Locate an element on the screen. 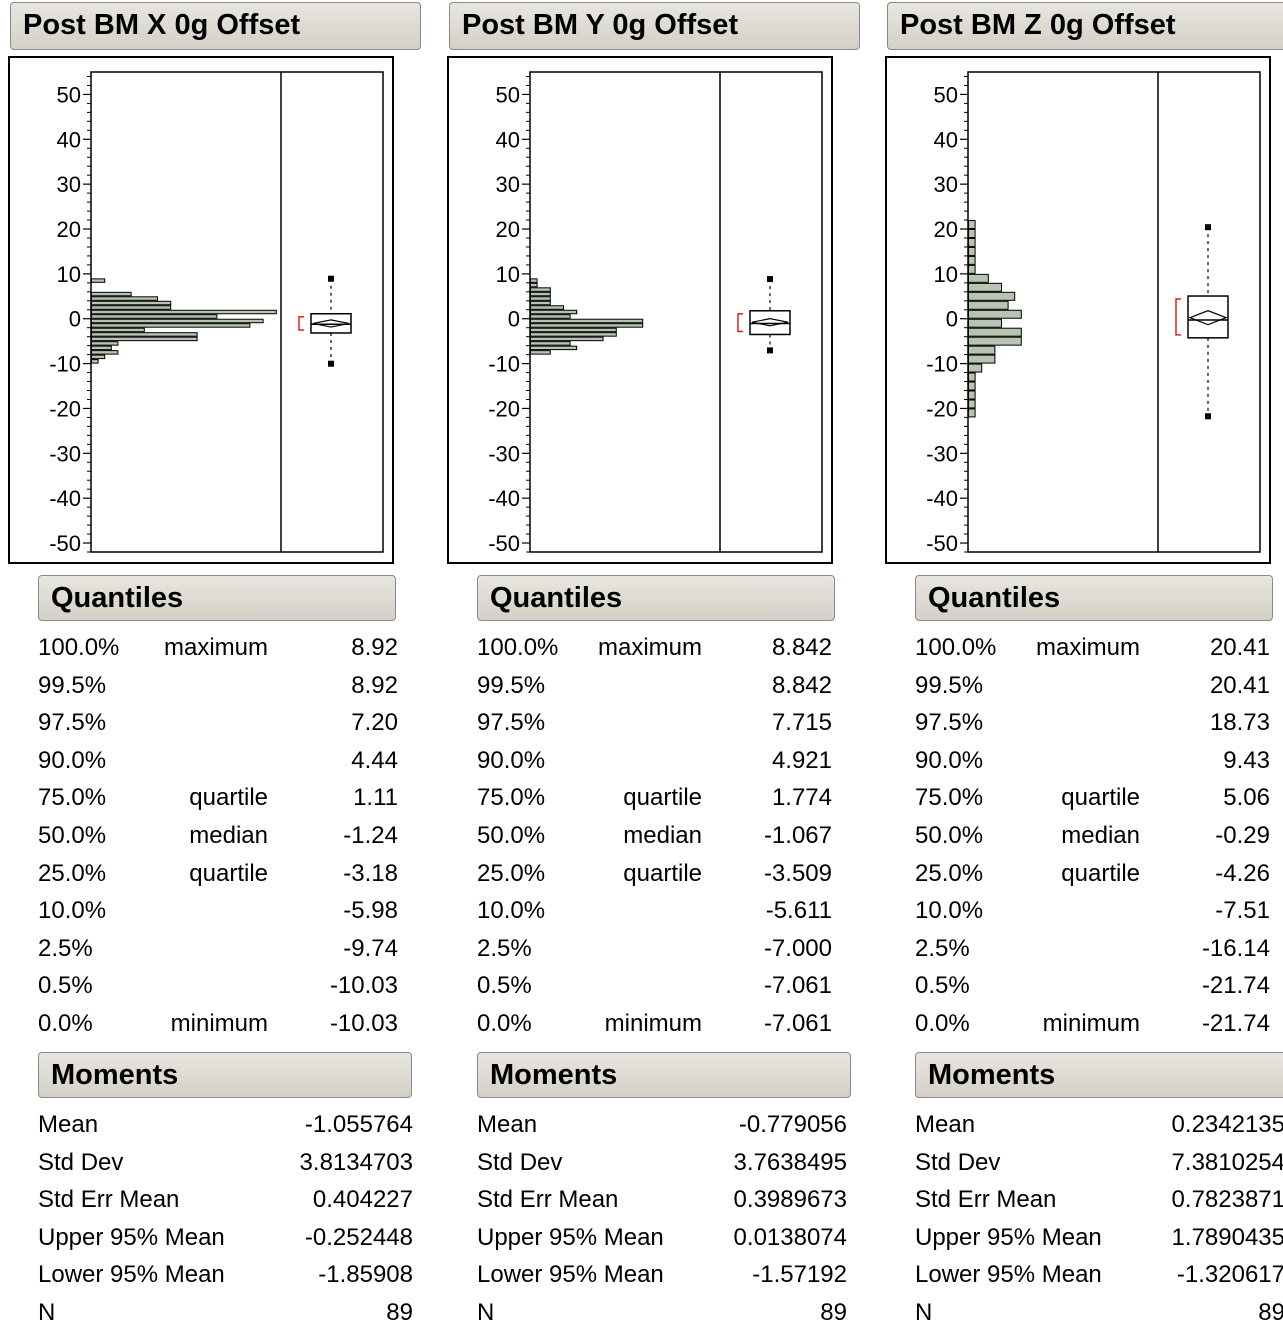  shortest-half-bracket is located at coordinates (740, 323).